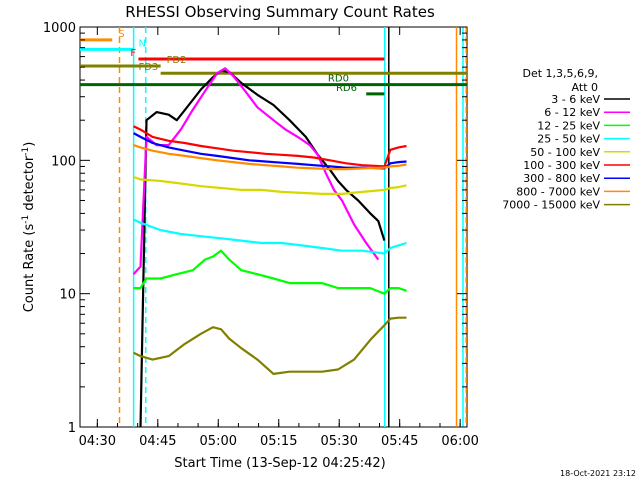 The height and width of the screenshot is (480, 640). I want to click on annotation-label-rd6: RD6, so click(346, 88).